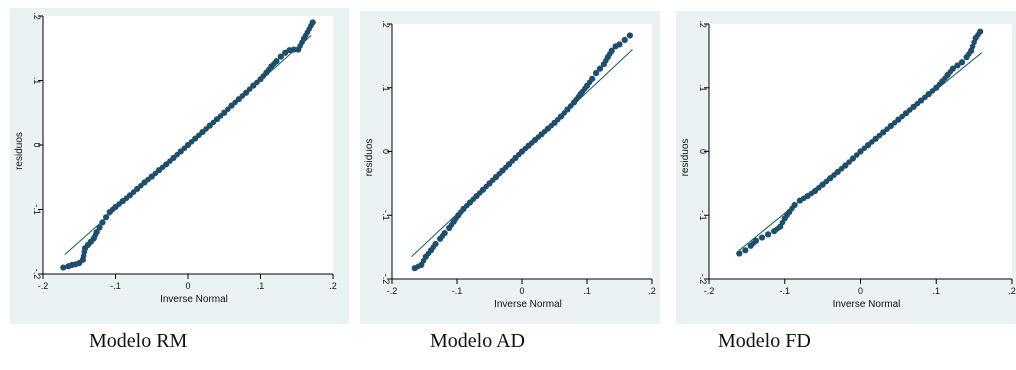 This screenshot has height=370, width=1016. What do you see at coordinates (37, 16) in the screenshot?
I see `y-tick-label: .2` at bounding box center [37, 16].